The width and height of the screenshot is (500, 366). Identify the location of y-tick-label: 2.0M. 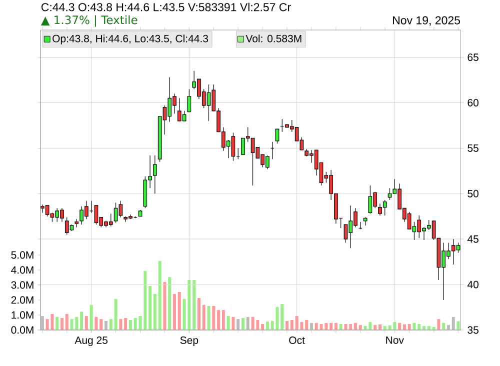
(22, 300).